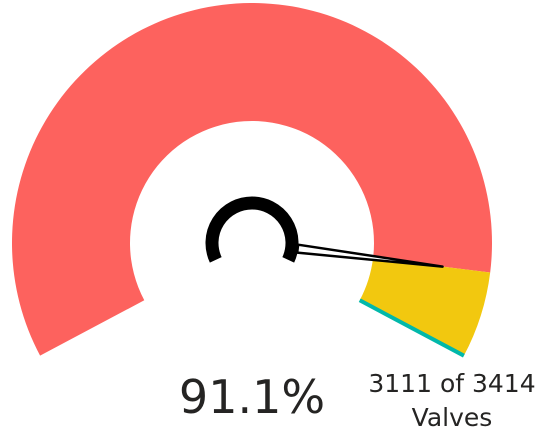 This screenshot has height=434, width=549. I want to click on needle, so click(369, 255).